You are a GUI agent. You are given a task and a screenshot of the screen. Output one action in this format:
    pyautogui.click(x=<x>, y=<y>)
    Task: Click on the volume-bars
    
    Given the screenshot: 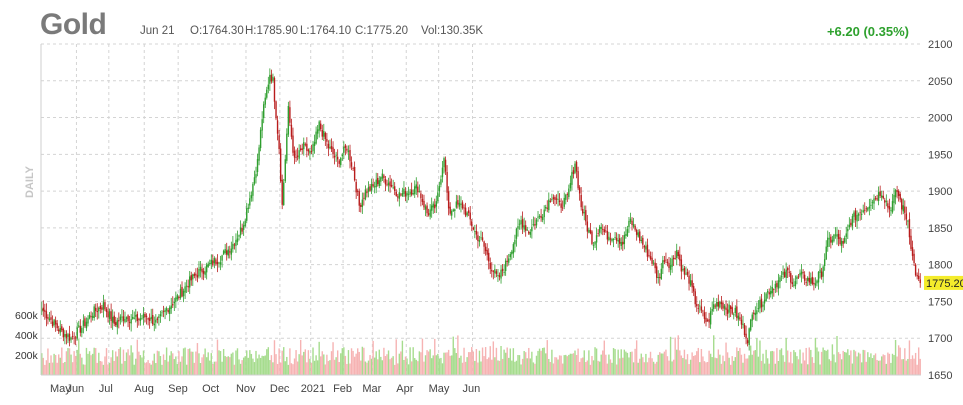 What is the action you would take?
    pyautogui.click(x=481, y=355)
    